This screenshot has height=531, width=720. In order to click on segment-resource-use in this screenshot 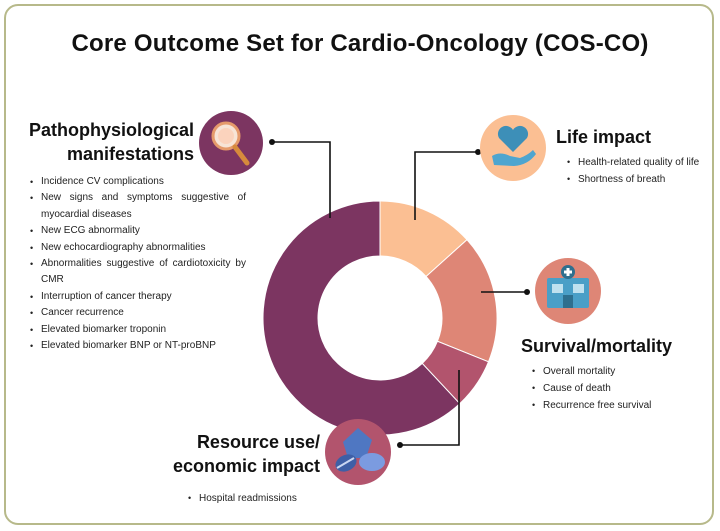, I will do `click(455, 372)`.